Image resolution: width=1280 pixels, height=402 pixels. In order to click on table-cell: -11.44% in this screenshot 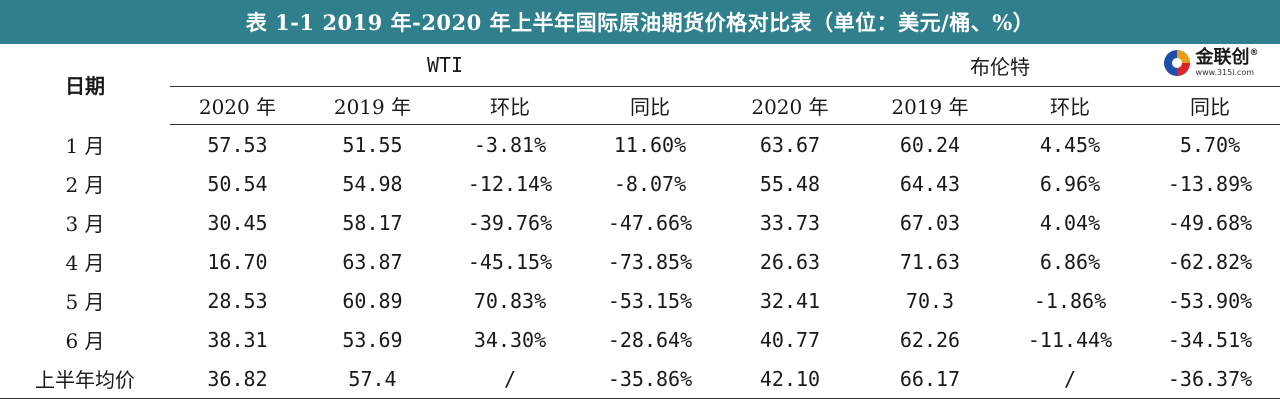, I will do `click(1070, 339)`.